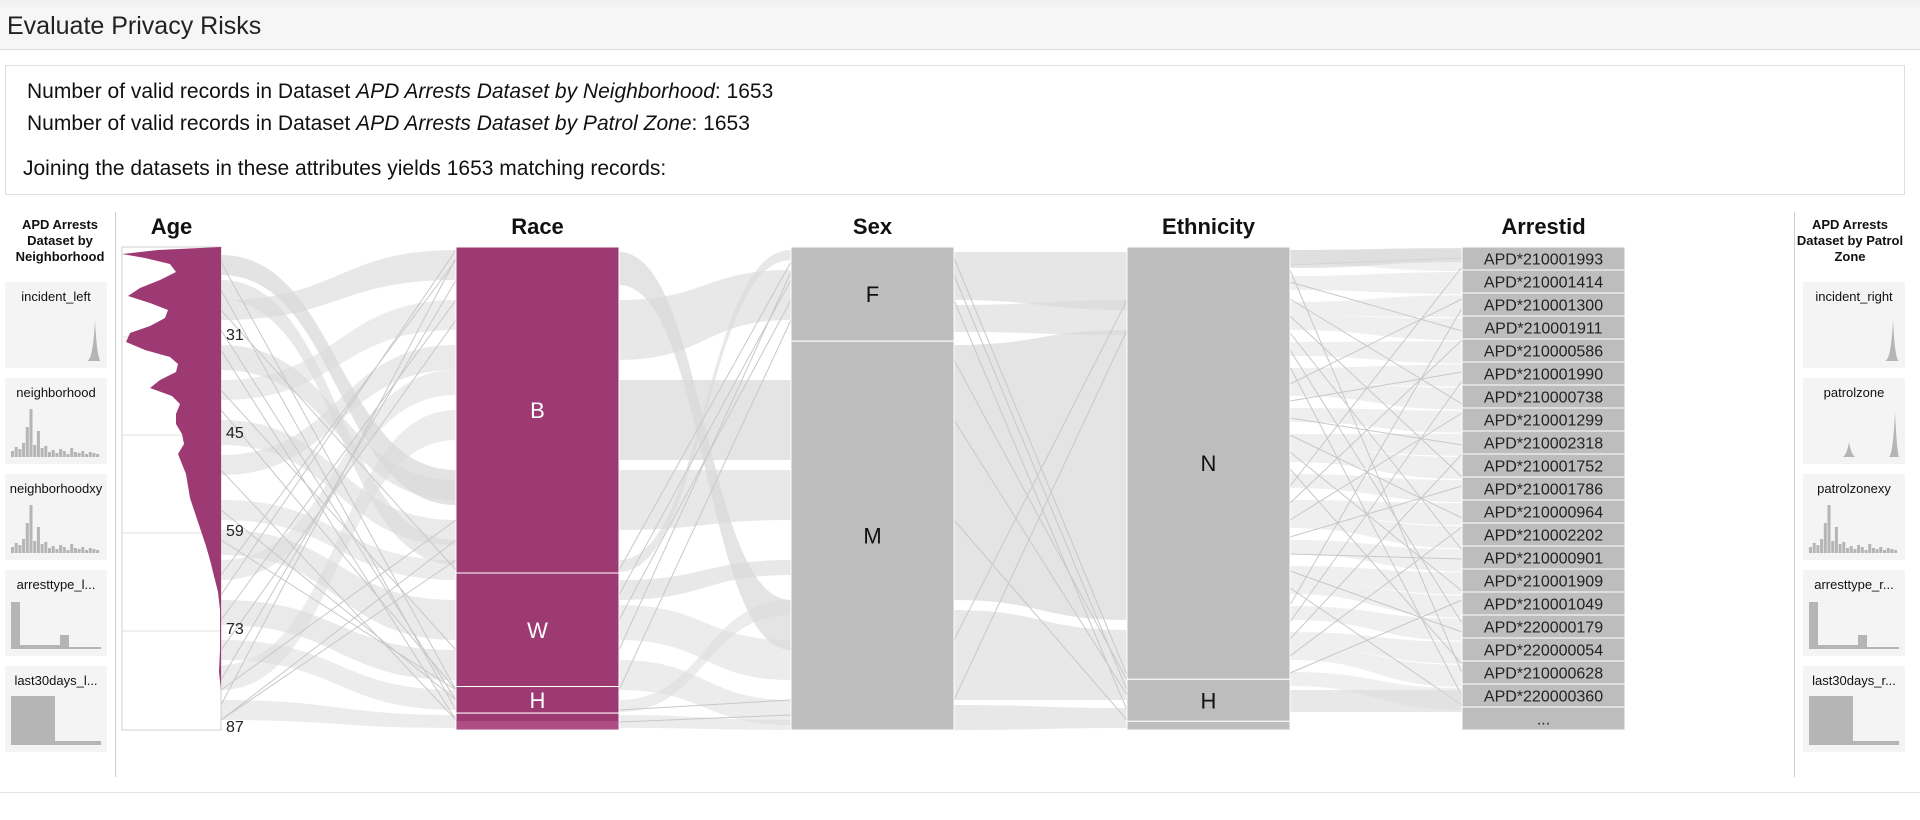 This screenshot has height=820, width=1920. Describe the element at coordinates (1543, 352) in the screenshot. I see `arrestid-label: APD*210000586` at that location.